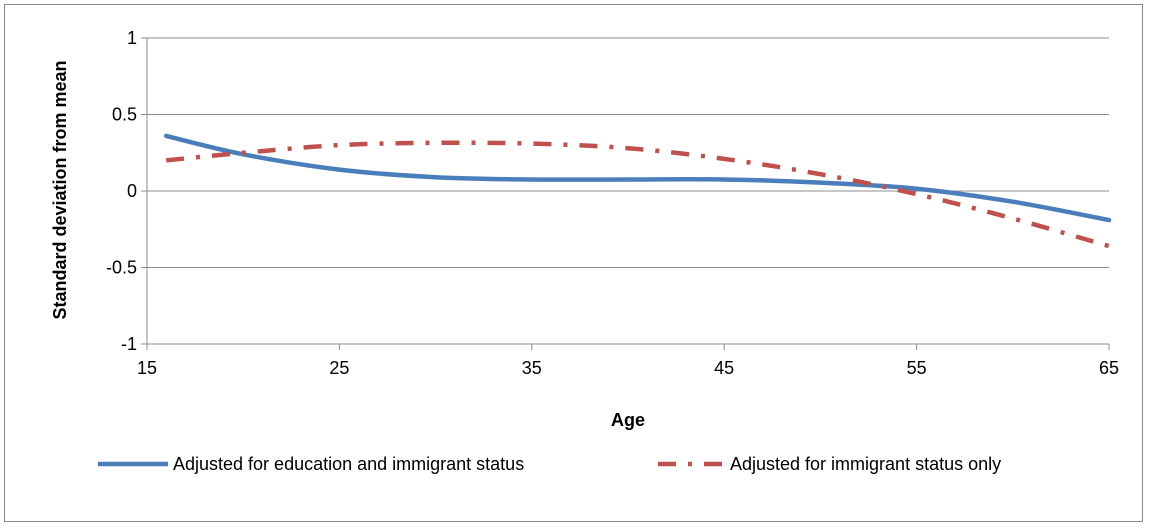 The image size is (1149, 528). What do you see at coordinates (147, 368) in the screenshot?
I see `x-tick-label: 15` at bounding box center [147, 368].